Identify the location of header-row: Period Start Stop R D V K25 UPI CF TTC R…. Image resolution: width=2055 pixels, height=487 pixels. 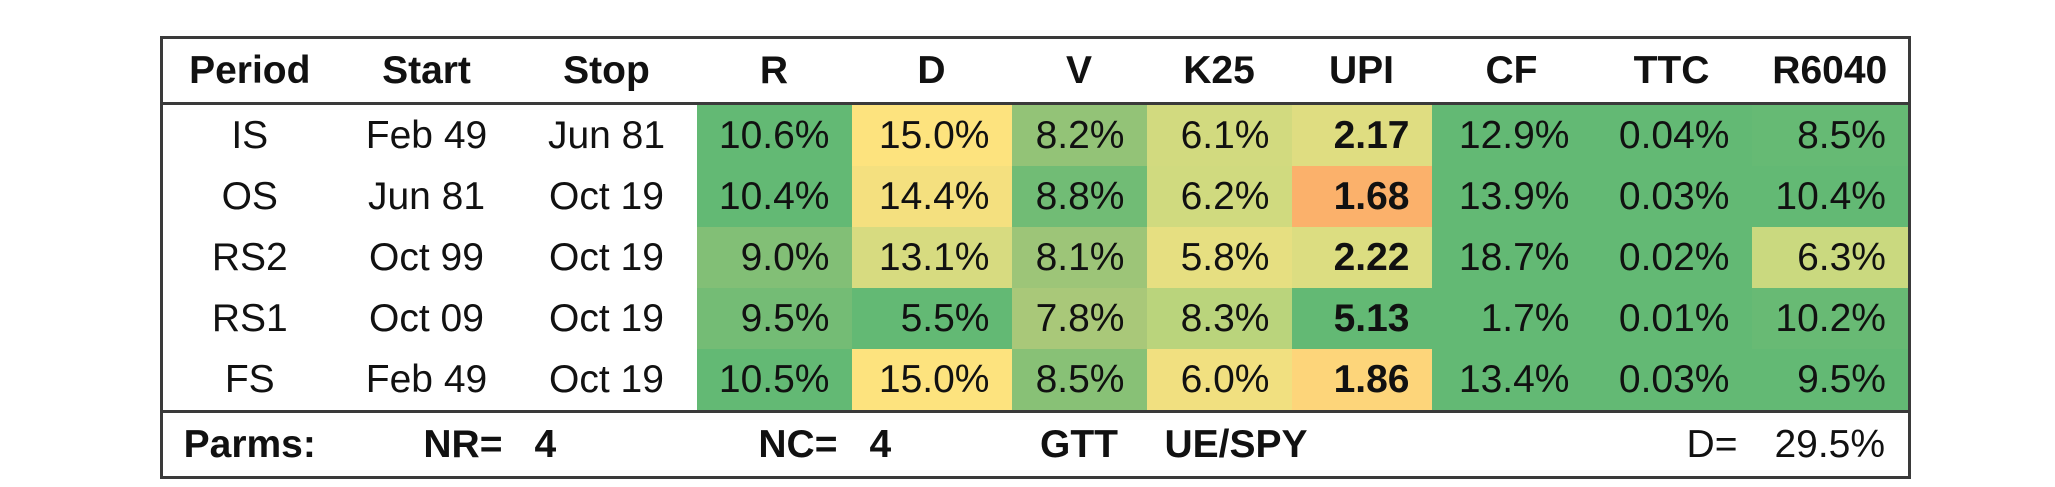
(1035, 71).